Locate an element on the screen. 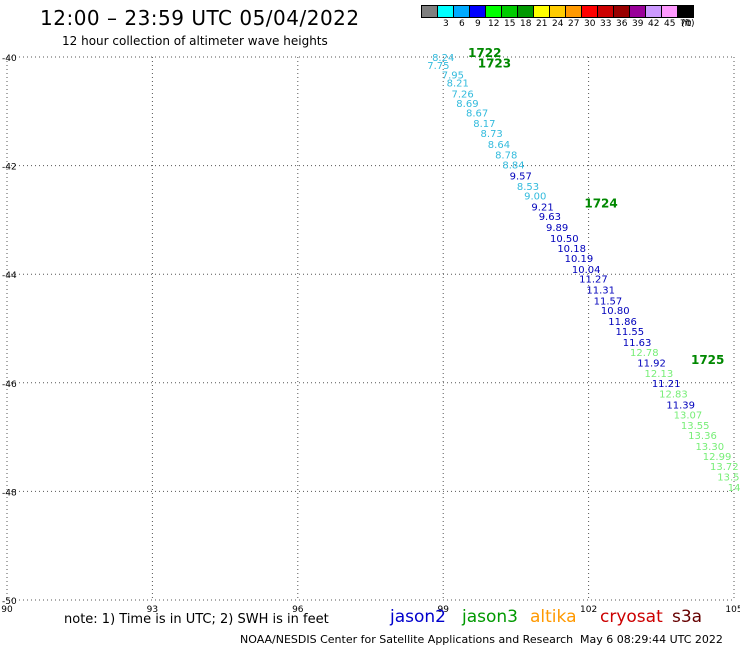  legend-label: 70 is located at coordinates (686, 24).